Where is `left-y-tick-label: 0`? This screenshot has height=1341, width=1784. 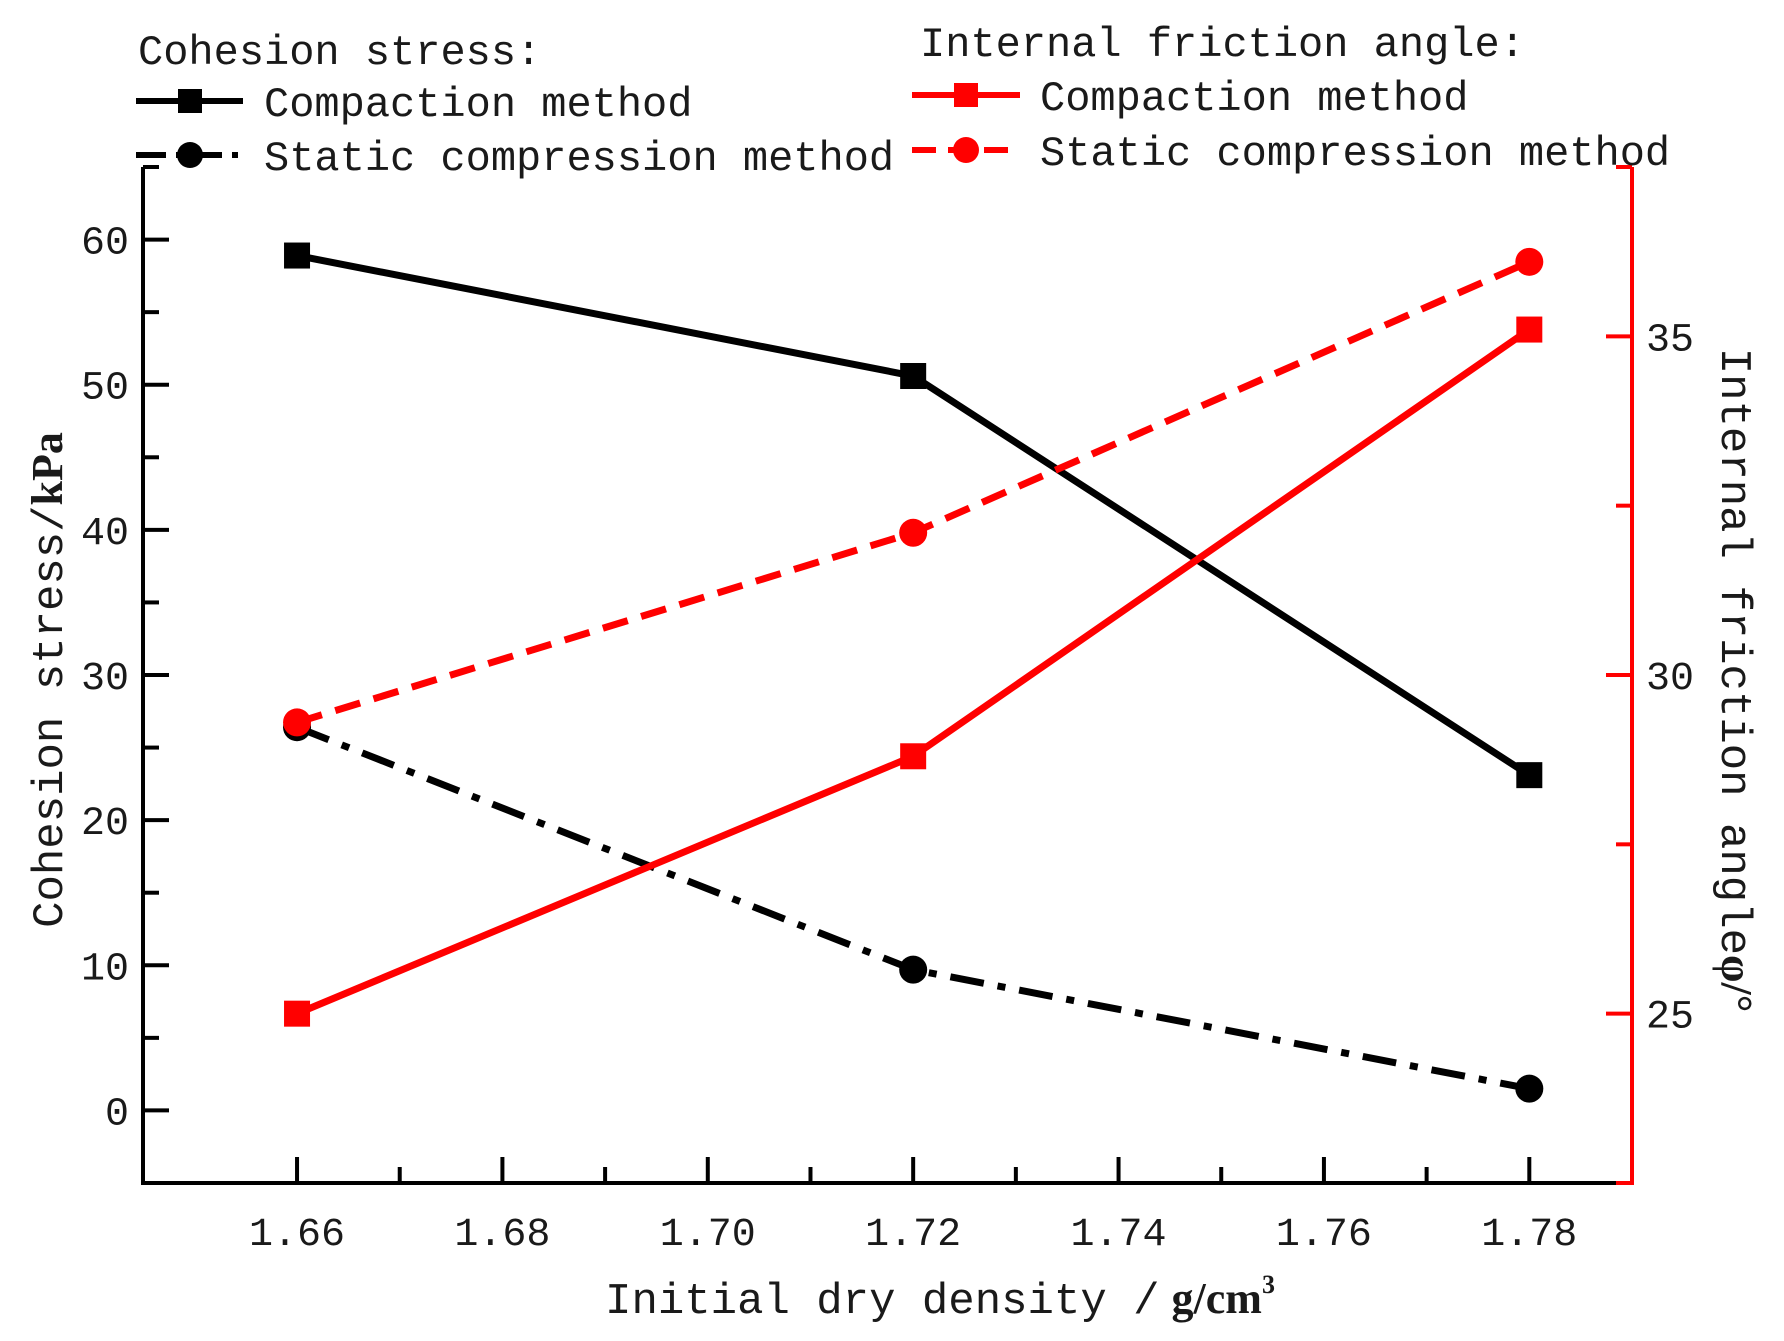
left-y-tick-label: 0 is located at coordinates (117, 1114).